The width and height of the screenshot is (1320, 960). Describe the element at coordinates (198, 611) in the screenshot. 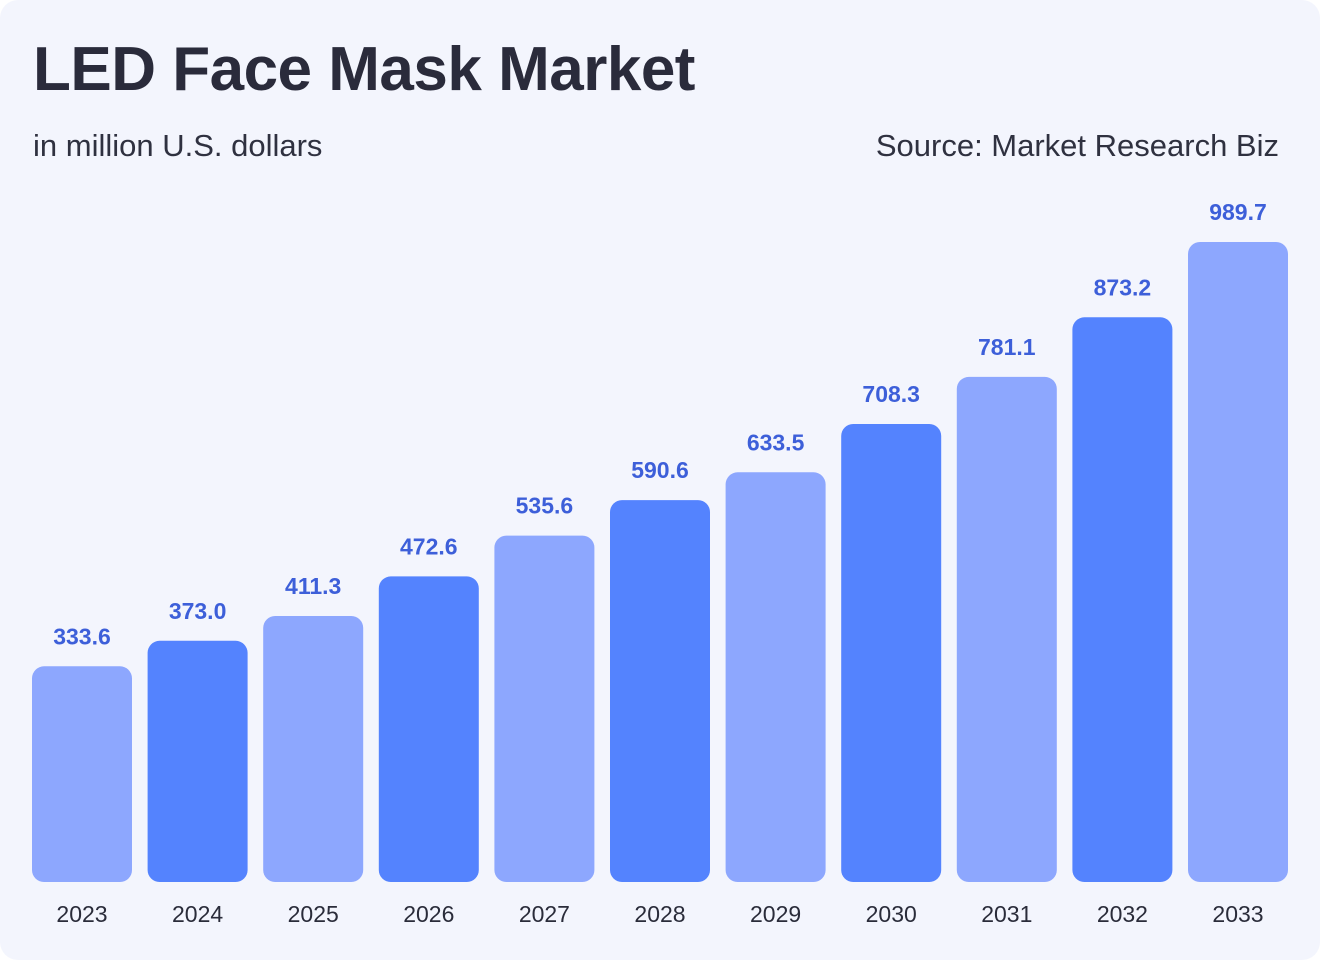

I see `value-label-2024: 373.0` at that location.